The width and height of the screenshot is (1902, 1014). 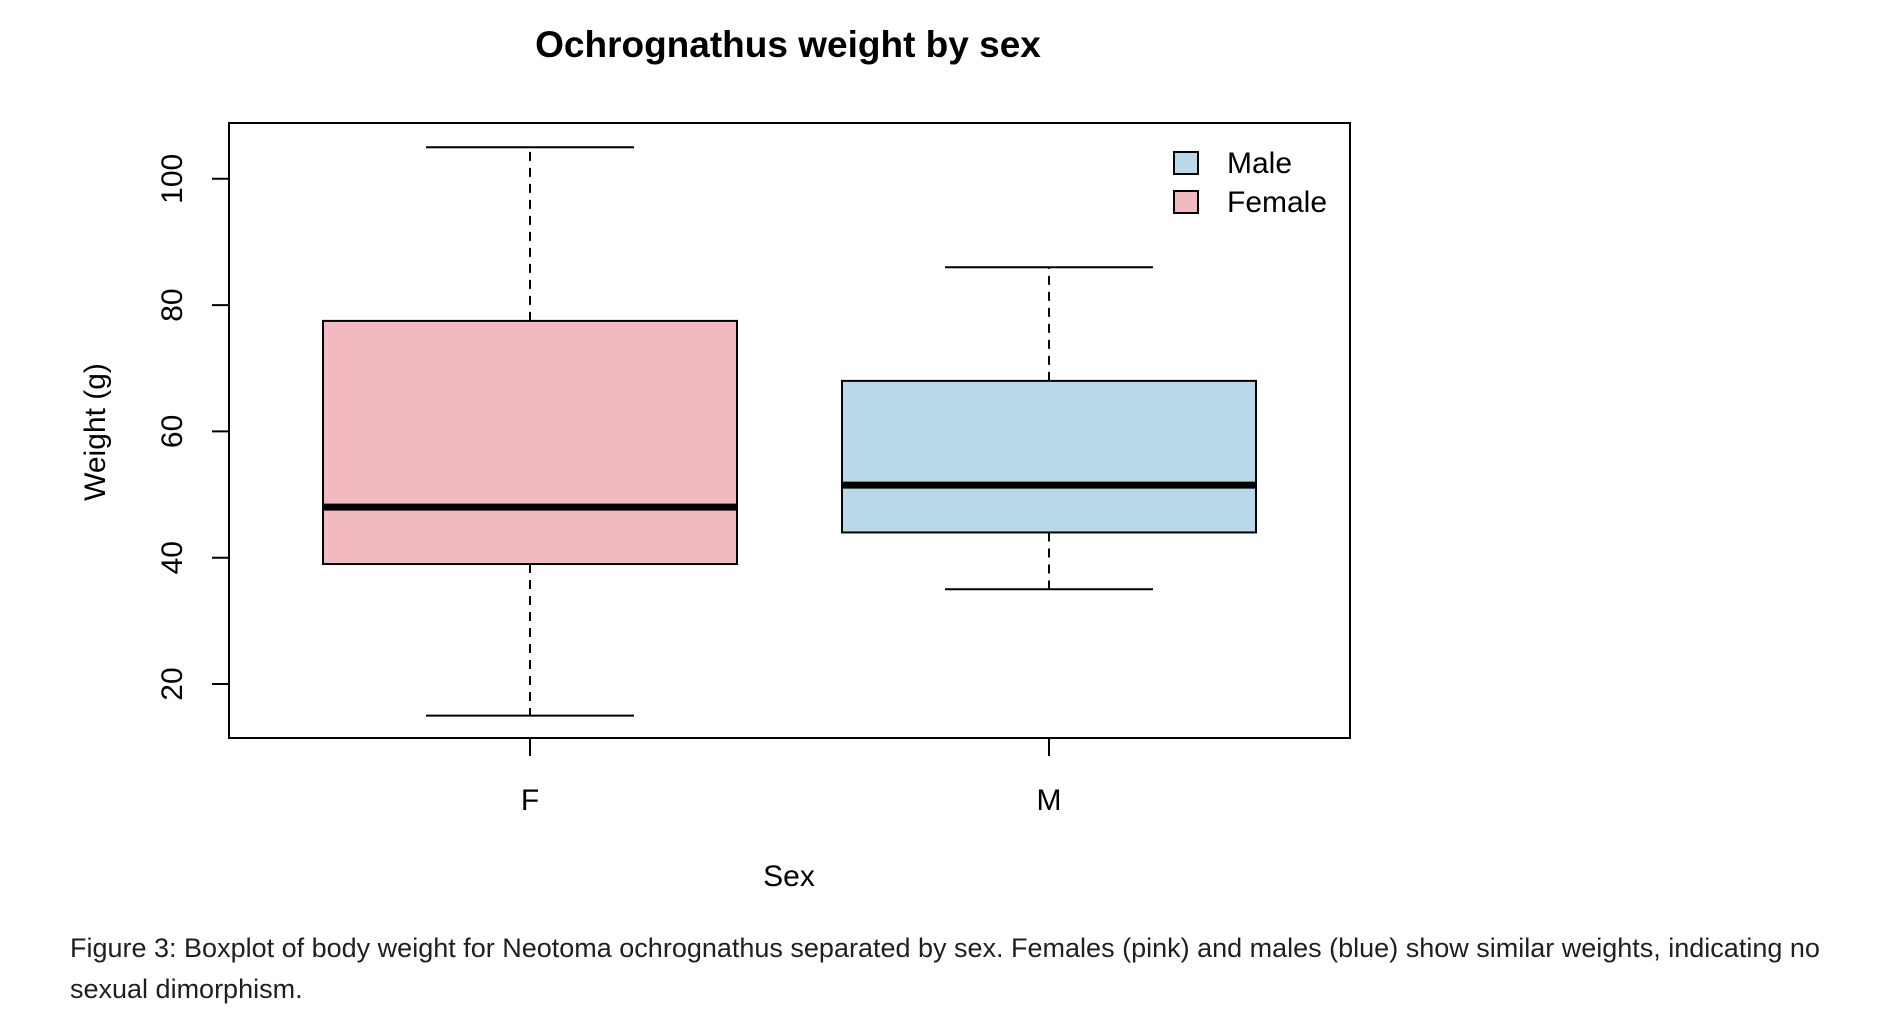 What do you see at coordinates (1186, 163) in the screenshot?
I see `legend-swatch-male` at bounding box center [1186, 163].